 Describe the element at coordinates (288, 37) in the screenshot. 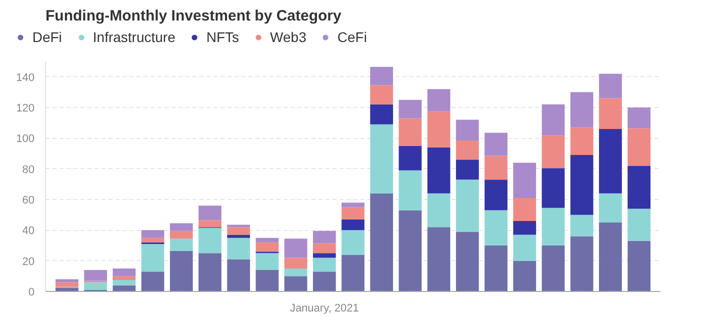

I see `legend-label: Web3` at that location.